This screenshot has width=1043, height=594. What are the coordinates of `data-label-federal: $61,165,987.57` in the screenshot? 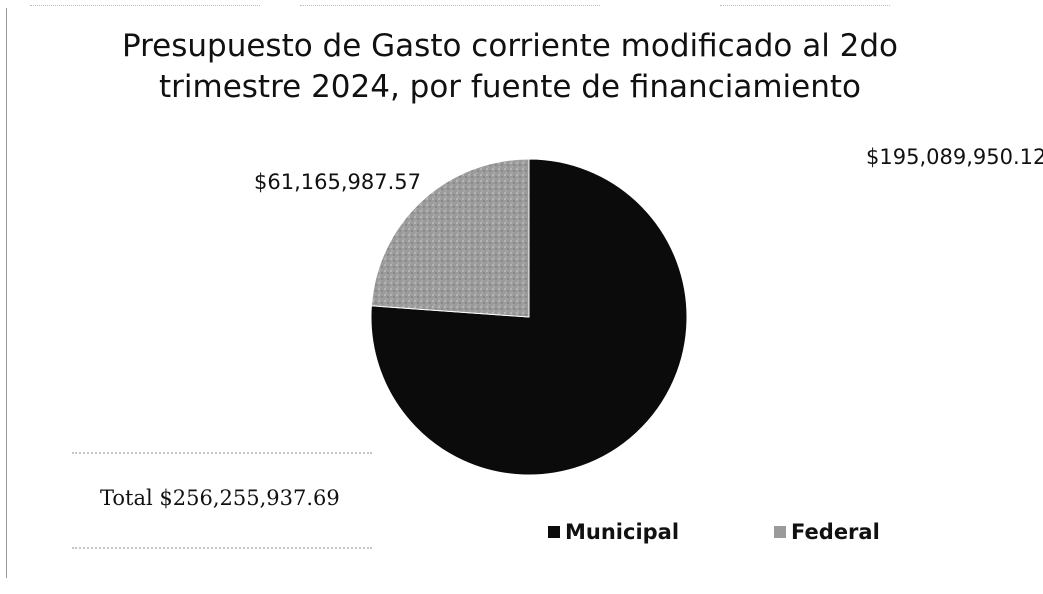 It's located at (337, 182).